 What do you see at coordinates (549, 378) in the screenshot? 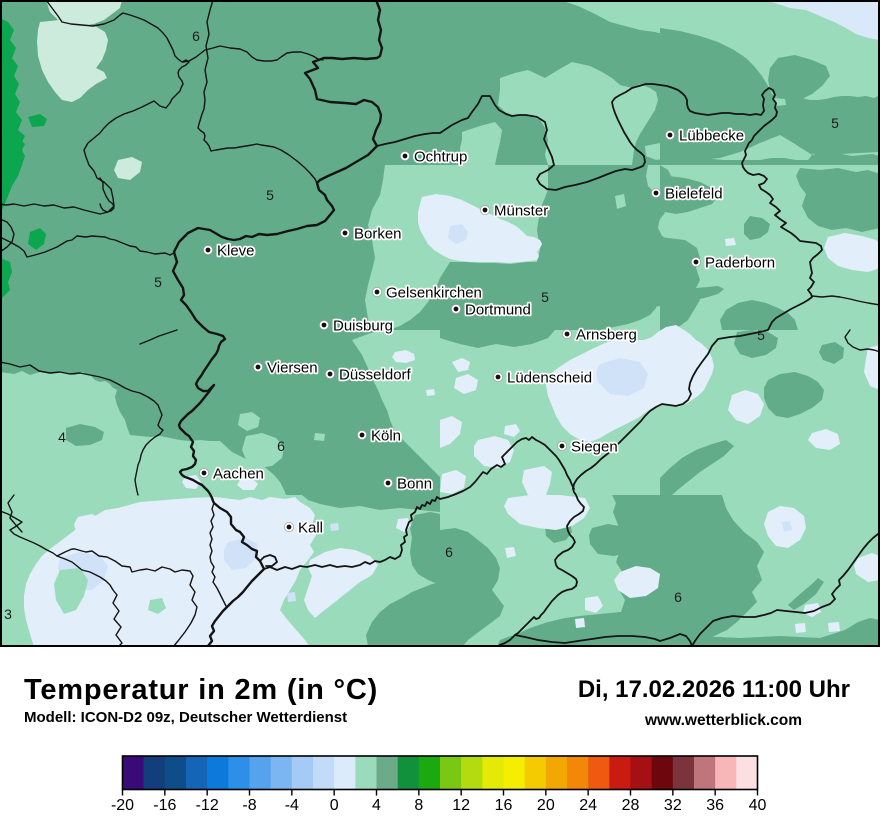
I see `svg-text: Lüdenscheid` at bounding box center [549, 378].